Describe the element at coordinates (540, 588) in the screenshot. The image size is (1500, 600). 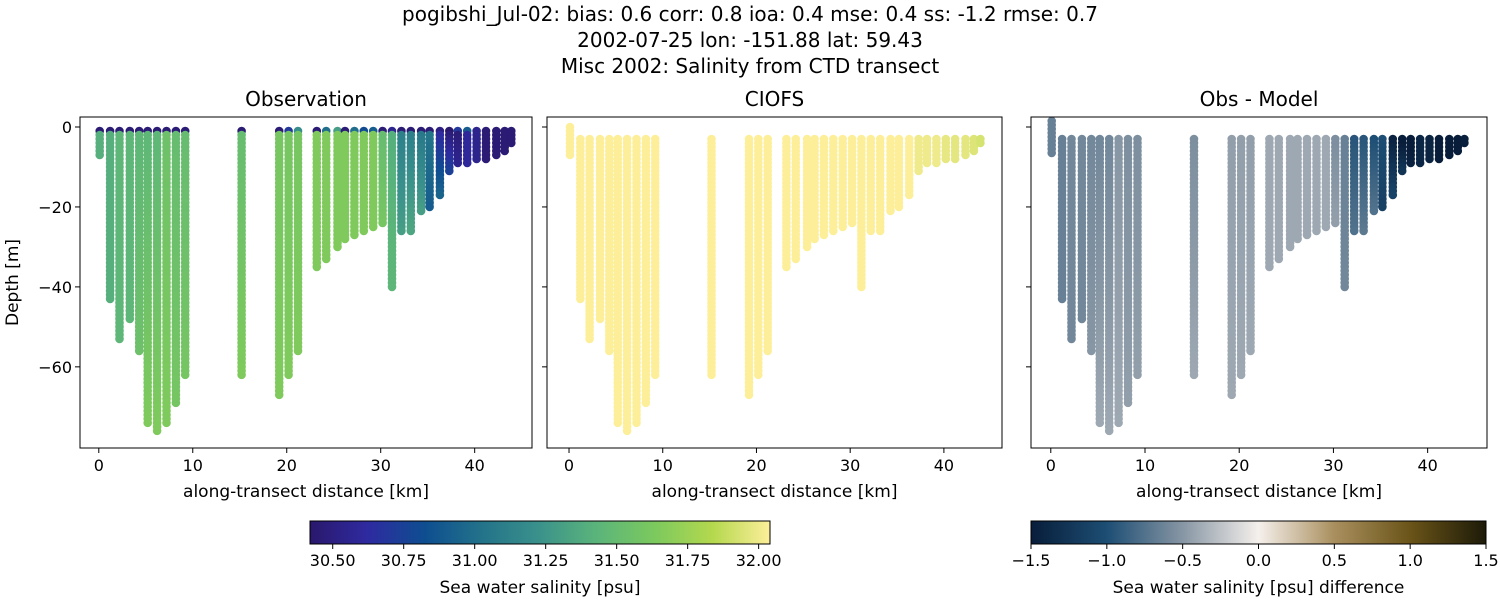
I see `colorbar-label: Sea water salinity [psu]` at that location.